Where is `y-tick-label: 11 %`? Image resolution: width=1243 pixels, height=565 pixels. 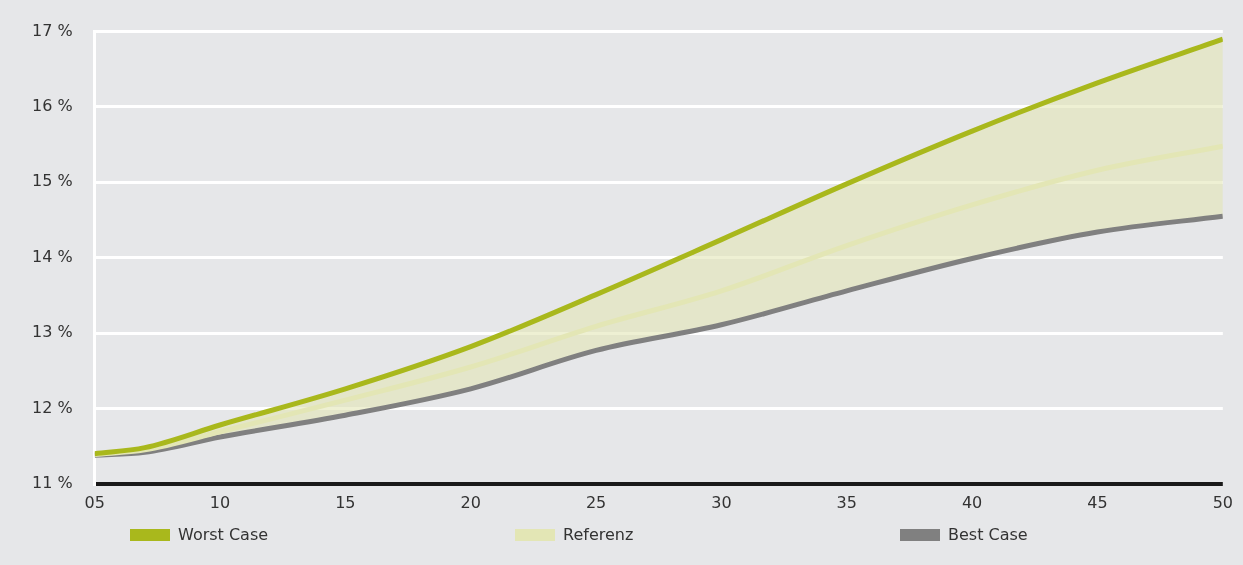 y-tick-label: 11 % is located at coordinates (52, 482).